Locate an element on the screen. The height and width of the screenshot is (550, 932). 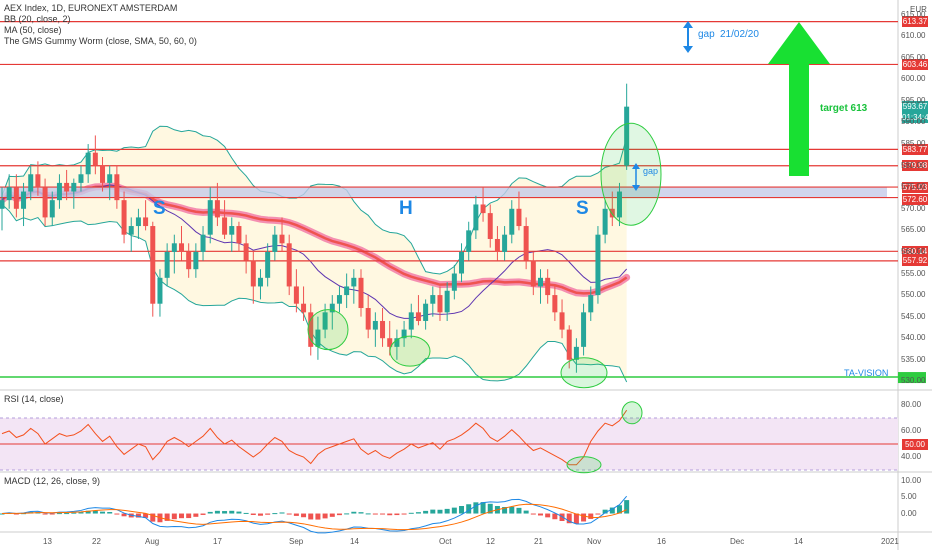
x-tick-label: 2021 is located at coordinates (890, 541).